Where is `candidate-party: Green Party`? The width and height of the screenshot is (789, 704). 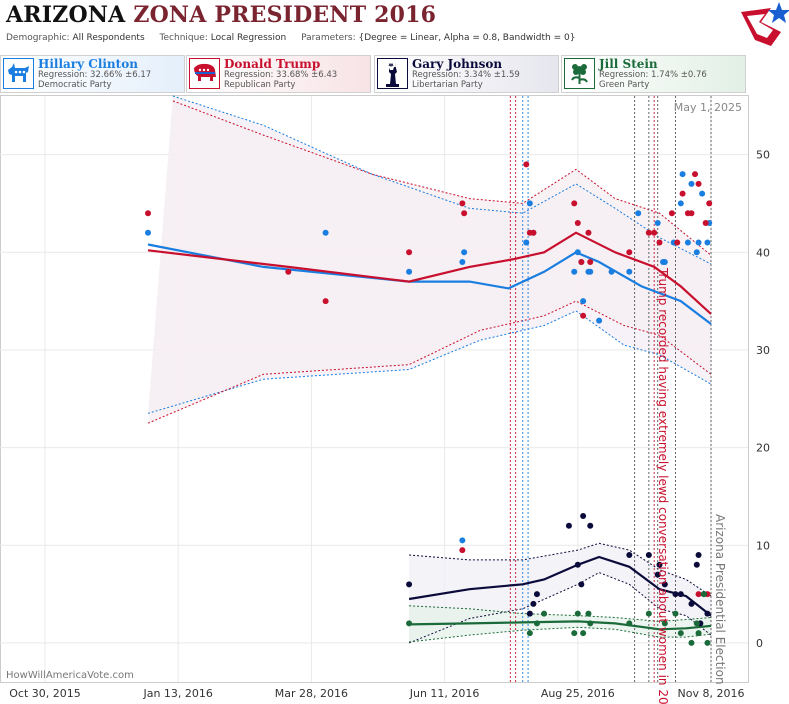 candidate-party: Green Party is located at coordinates (624, 85).